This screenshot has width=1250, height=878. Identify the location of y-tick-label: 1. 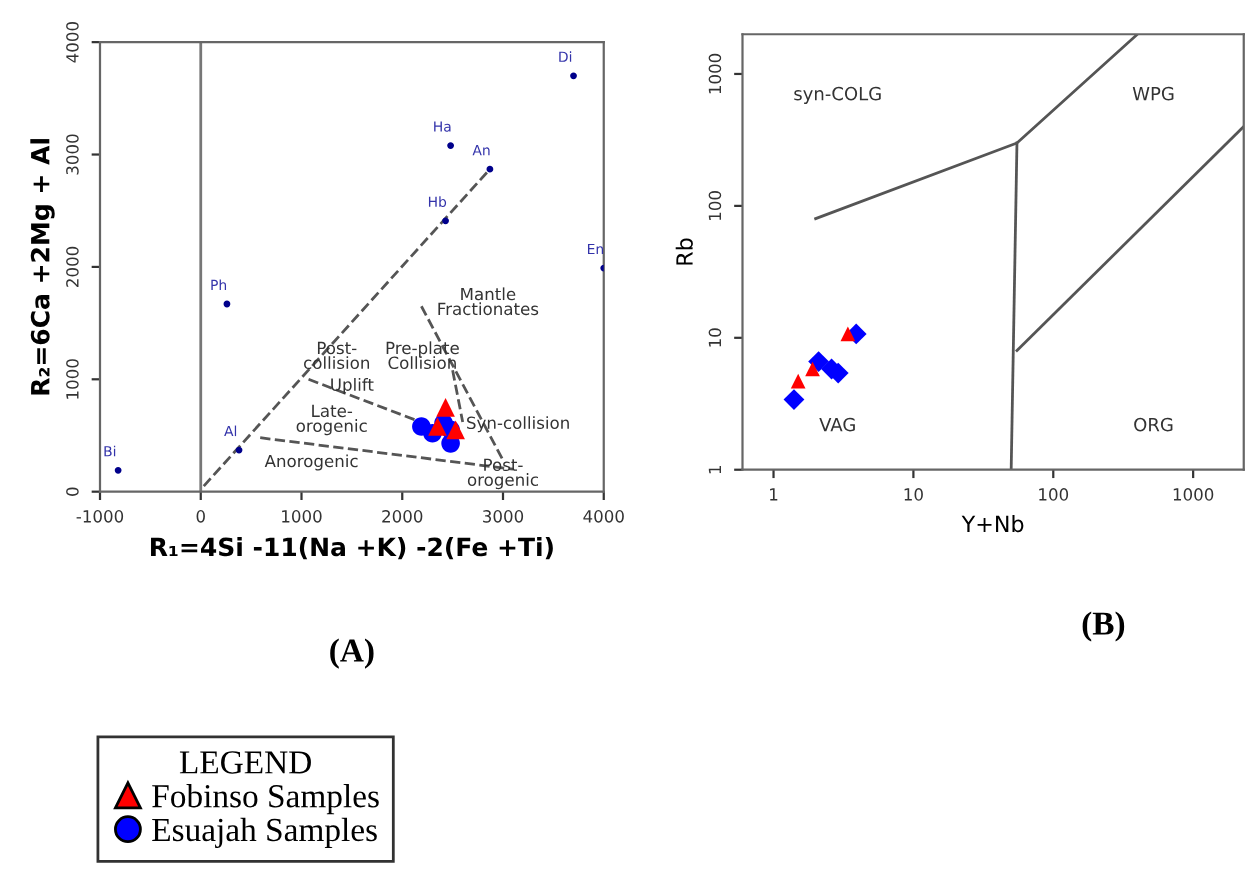
(714, 469).